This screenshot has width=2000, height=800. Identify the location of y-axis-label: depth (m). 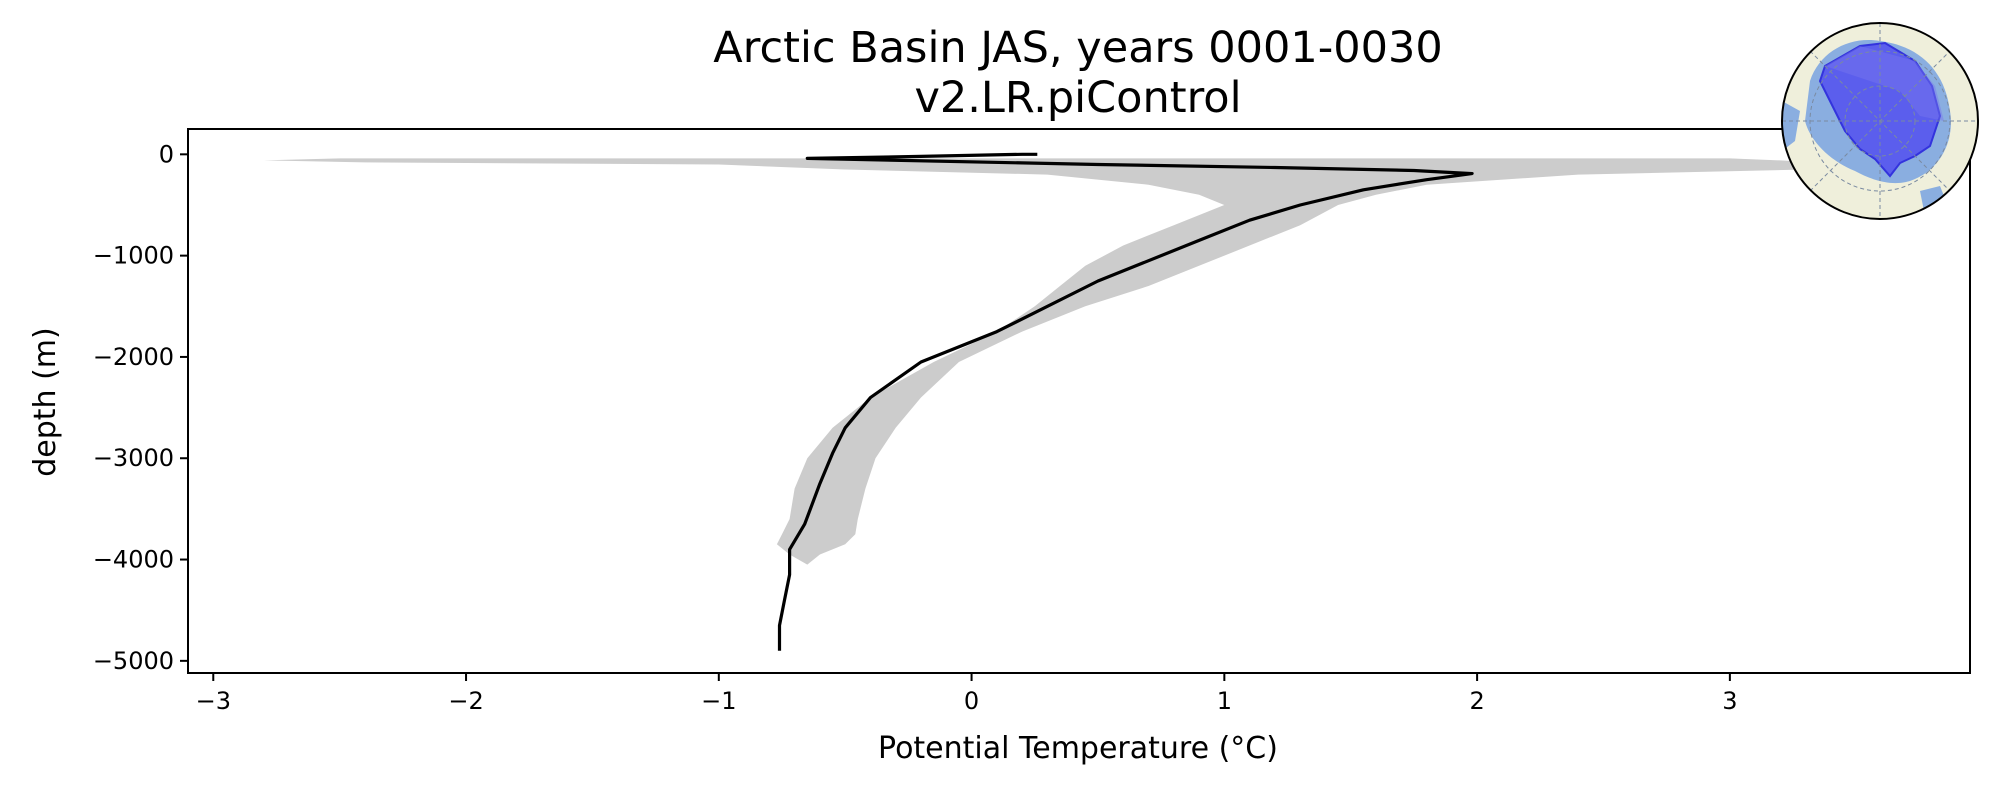
(45, 402).